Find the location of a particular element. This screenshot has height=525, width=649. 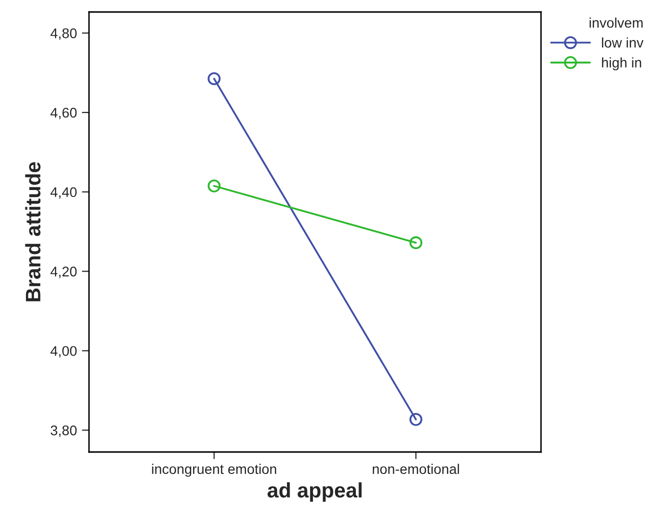

y-tick-label: 4,80 is located at coordinates (63, 34).